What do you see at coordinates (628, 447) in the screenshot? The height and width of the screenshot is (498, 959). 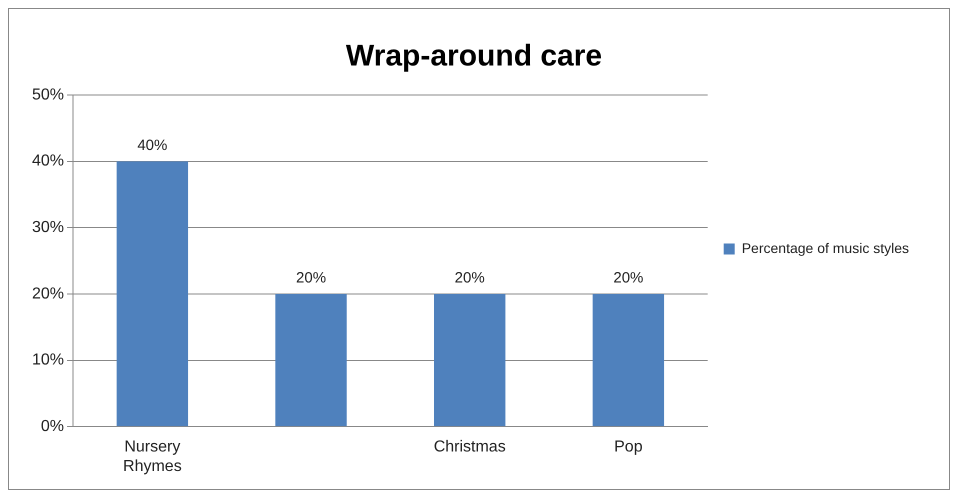 I see `x-tick-label: Pop` at bounding box center [628, 447].